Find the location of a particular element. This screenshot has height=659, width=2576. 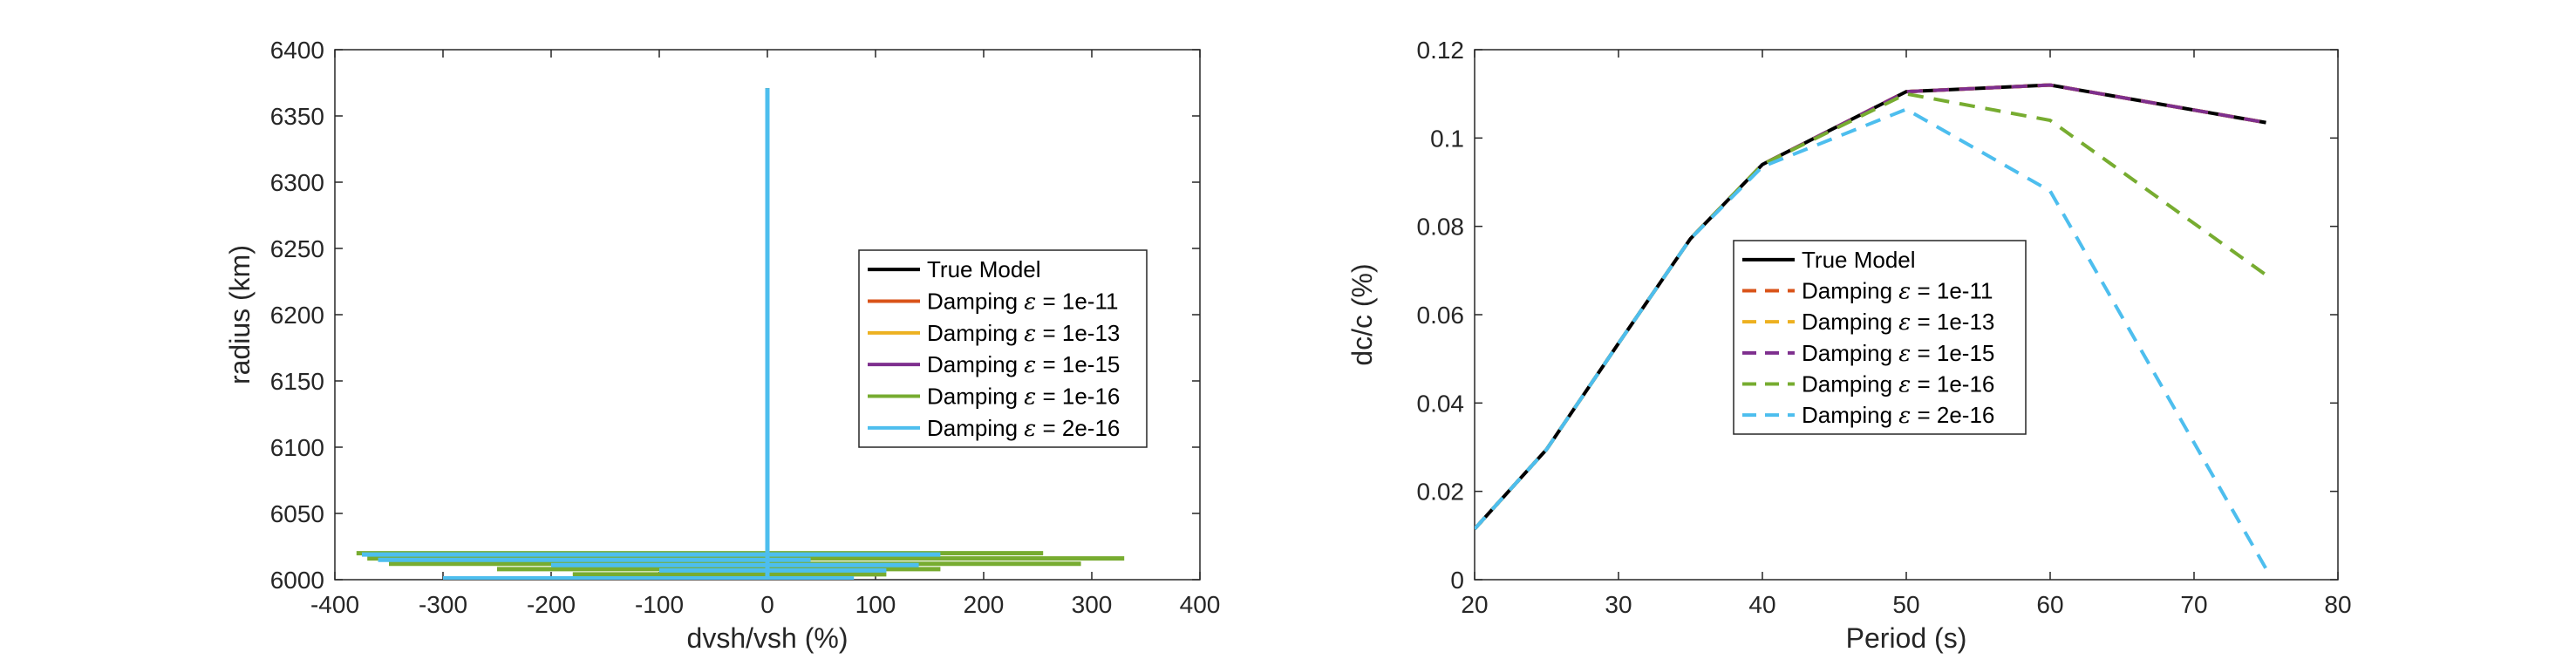

x-tick-label: 30 is located at coordinates (1618, 605).